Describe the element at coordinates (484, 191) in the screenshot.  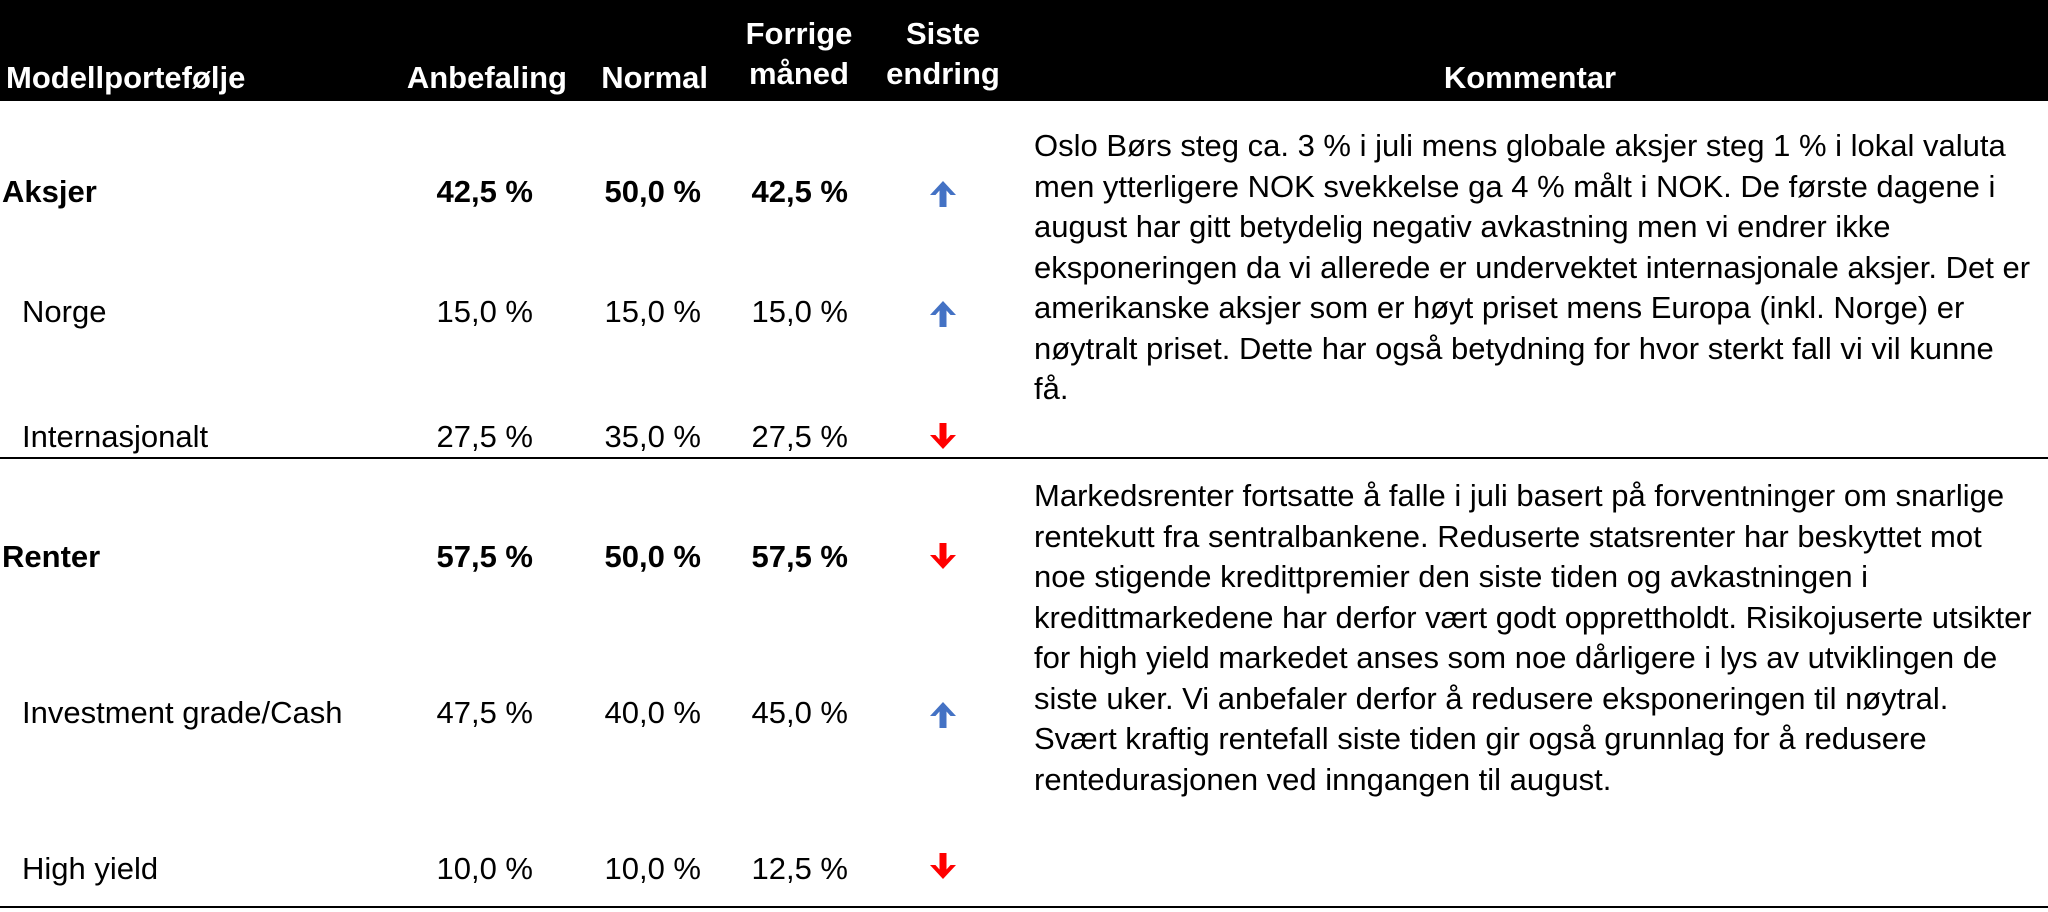
I see `recommendation-value: 42,5 %` at that location.